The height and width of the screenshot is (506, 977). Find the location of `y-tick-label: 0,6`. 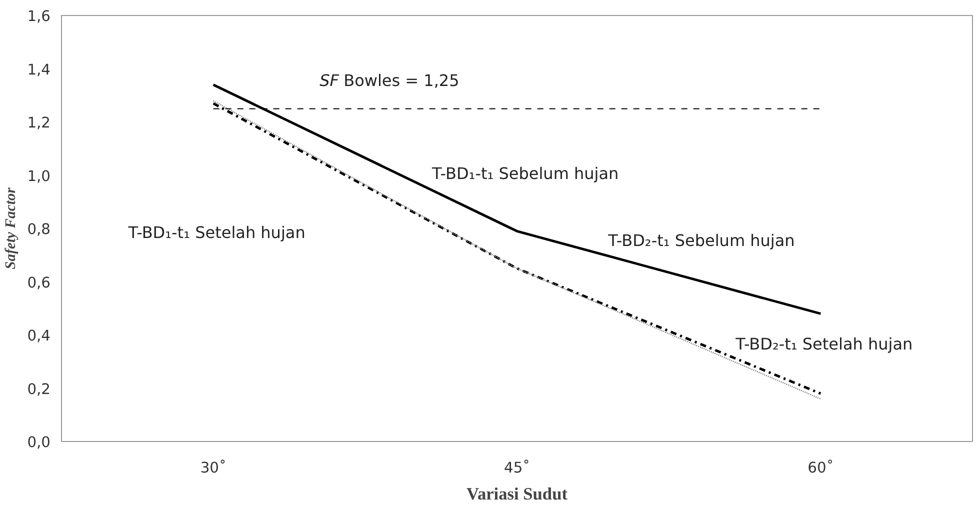

y-tick-label: 0,6 is located at coordinates (39, 283).